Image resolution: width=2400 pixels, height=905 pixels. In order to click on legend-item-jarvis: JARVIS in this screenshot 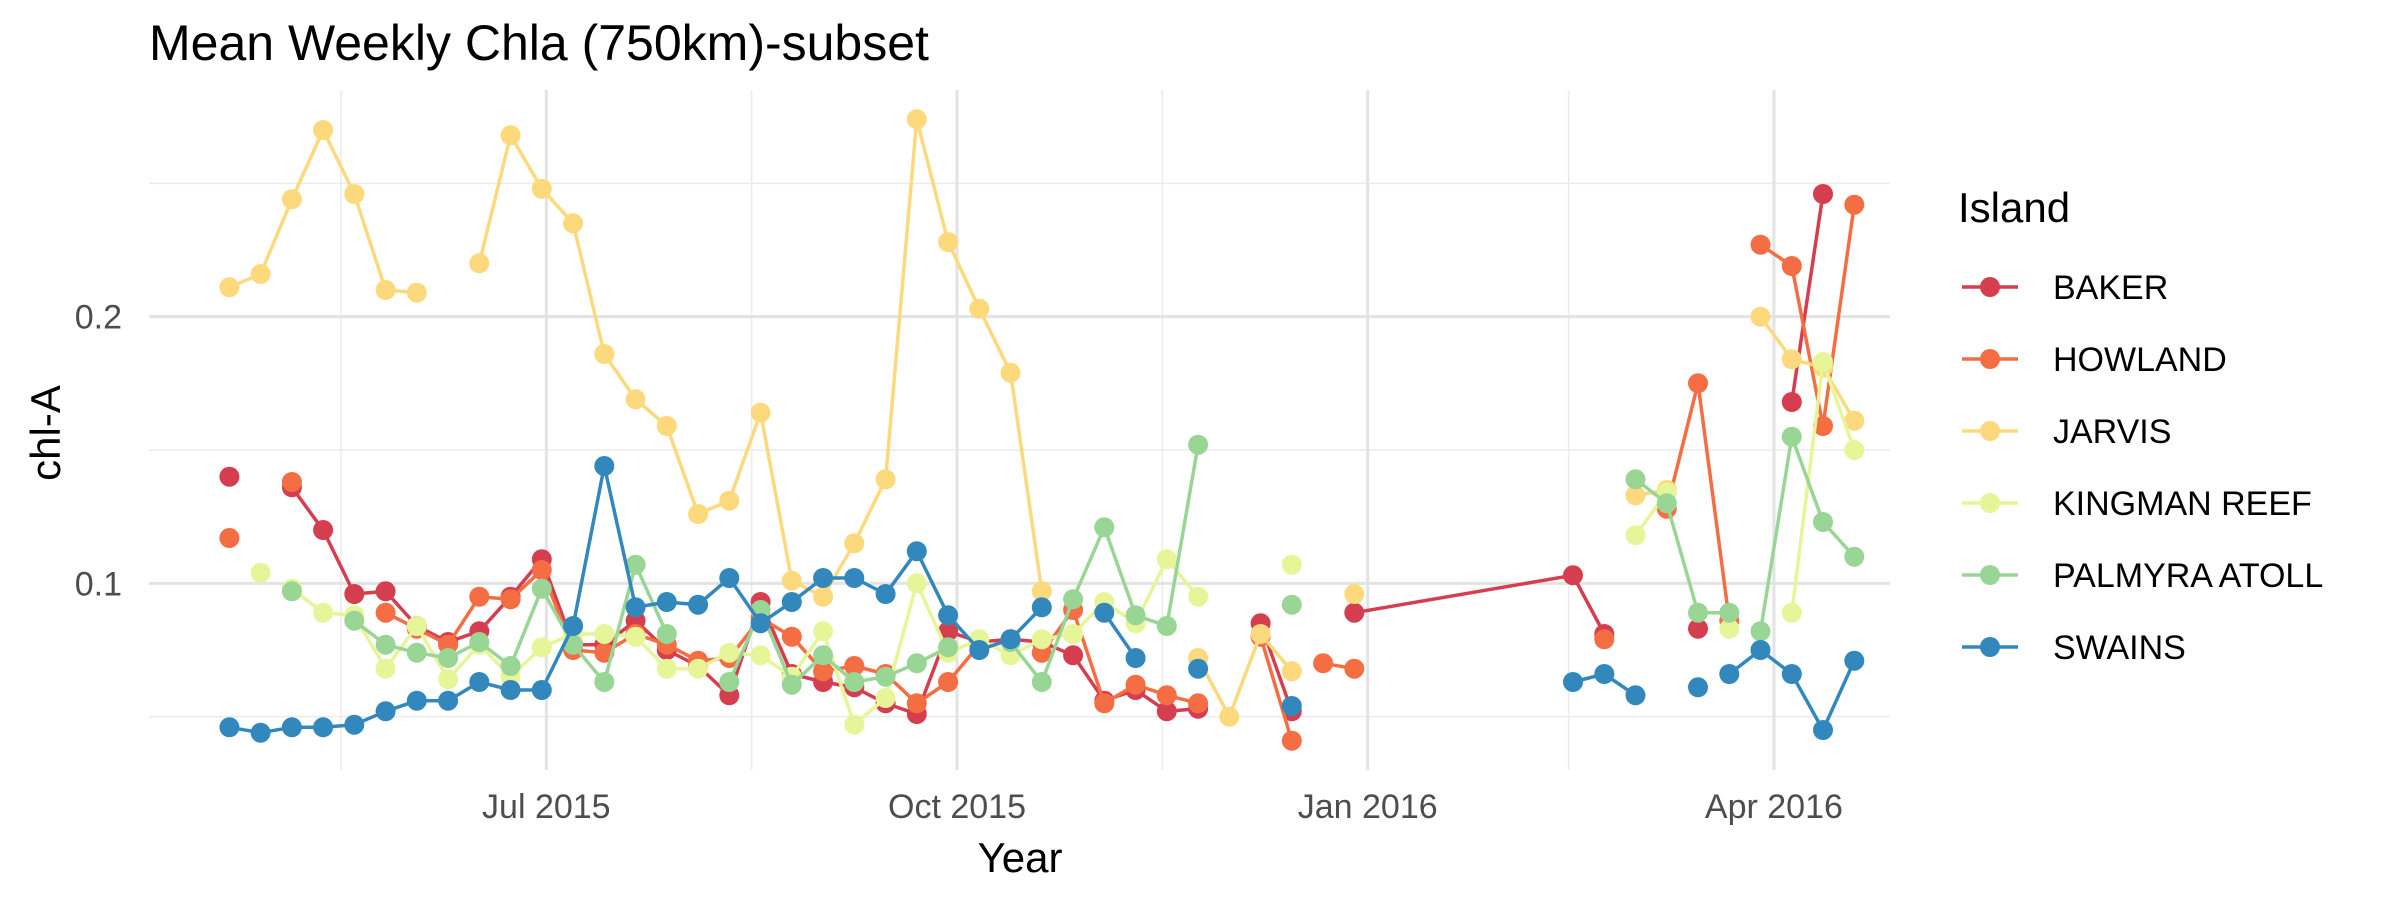, I will do `click(2066, 432)`.